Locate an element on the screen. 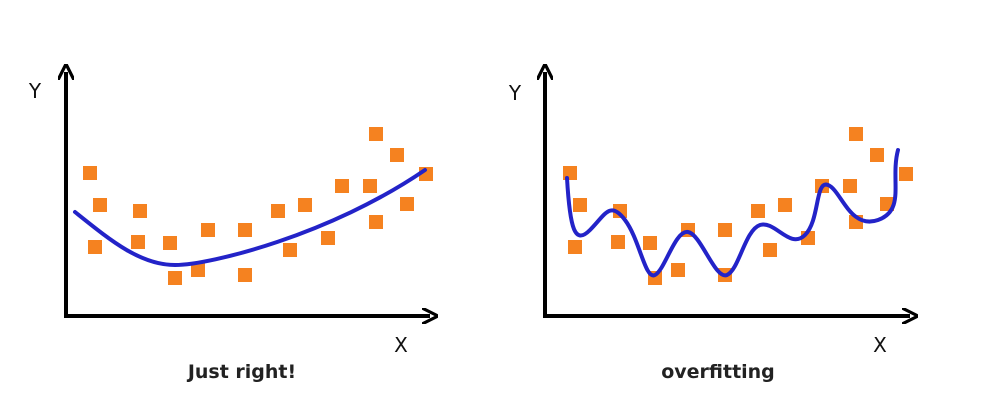 The image size is (992, 418). caption: Just right! is located at coordinates (241, 372).